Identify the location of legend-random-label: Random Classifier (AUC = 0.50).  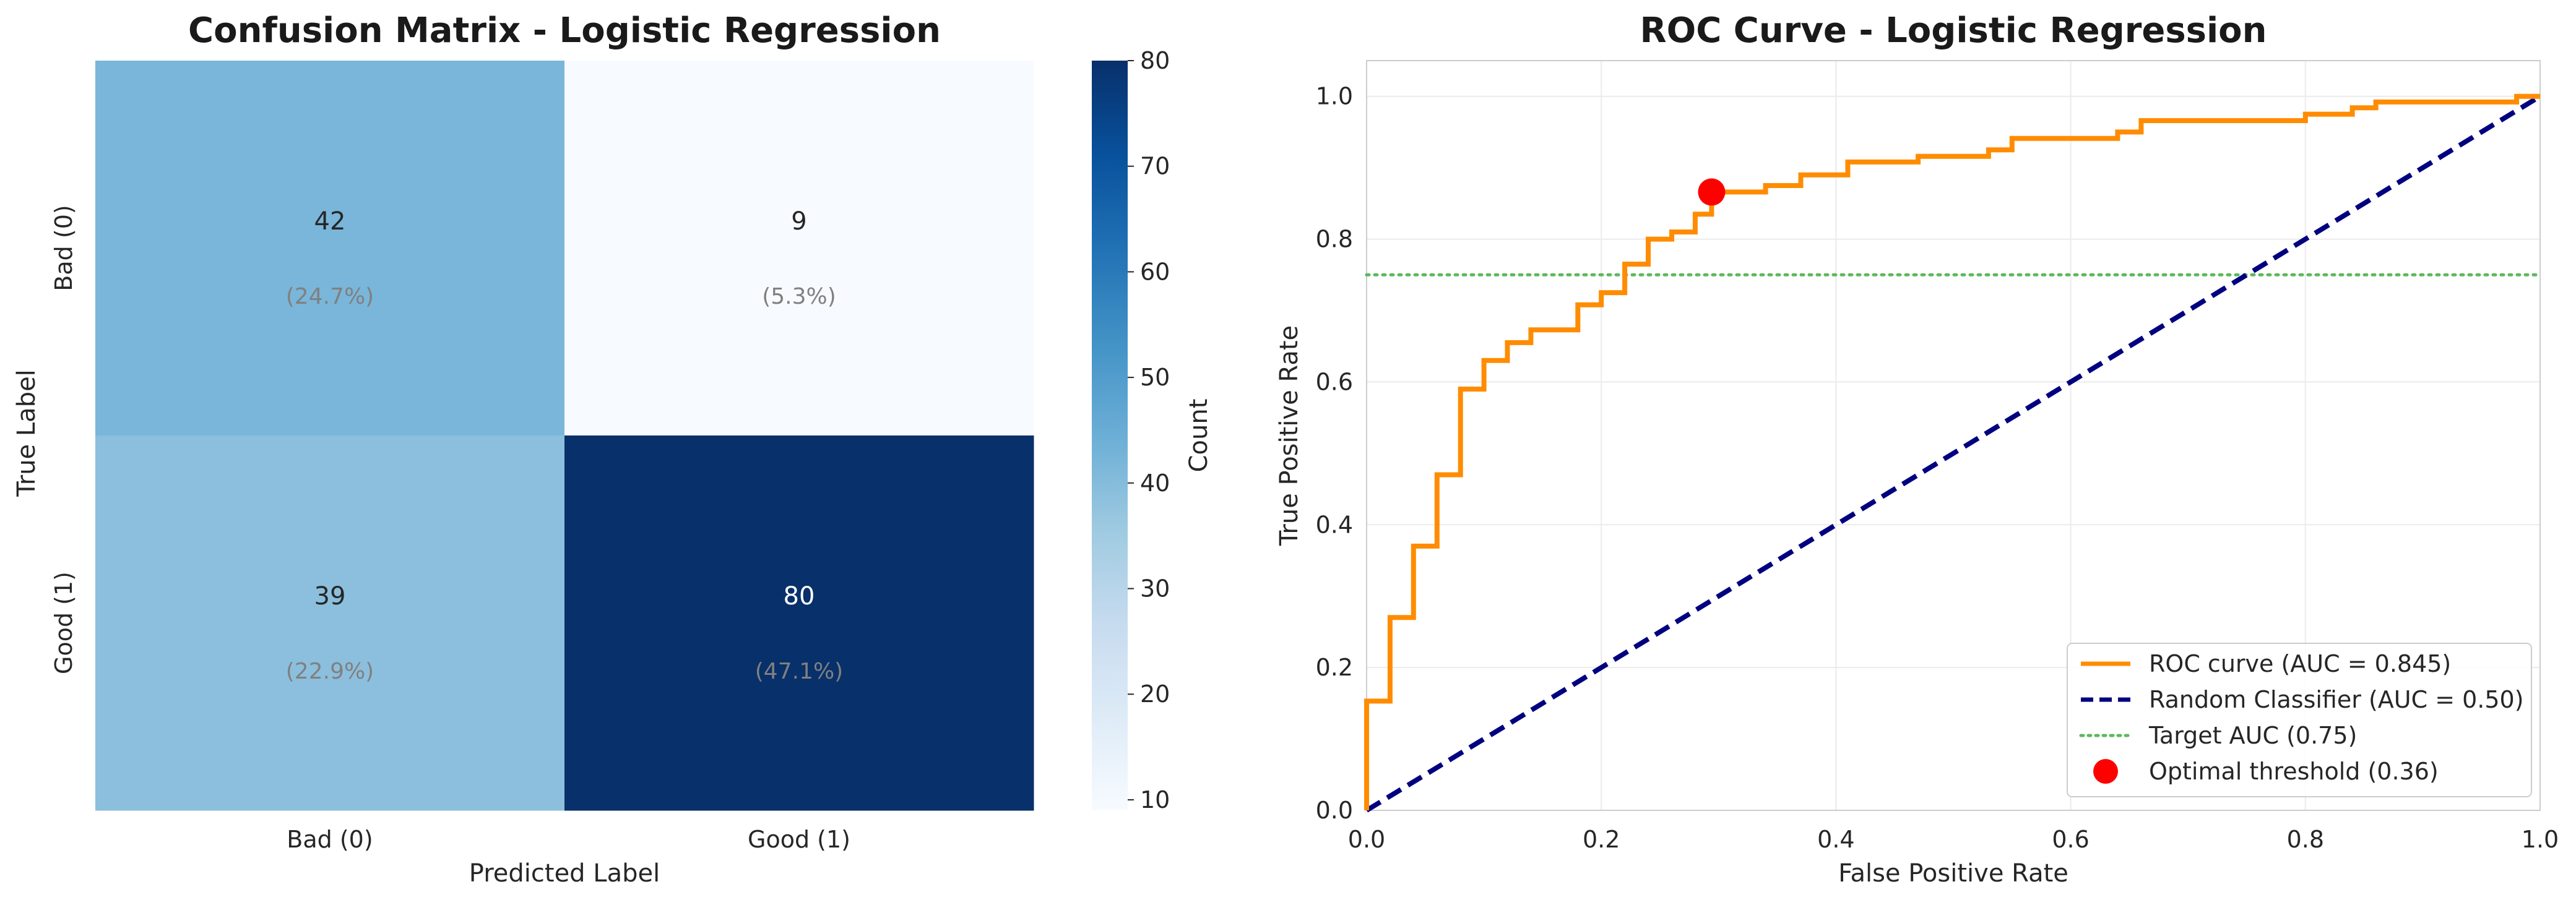
(2336, 699).